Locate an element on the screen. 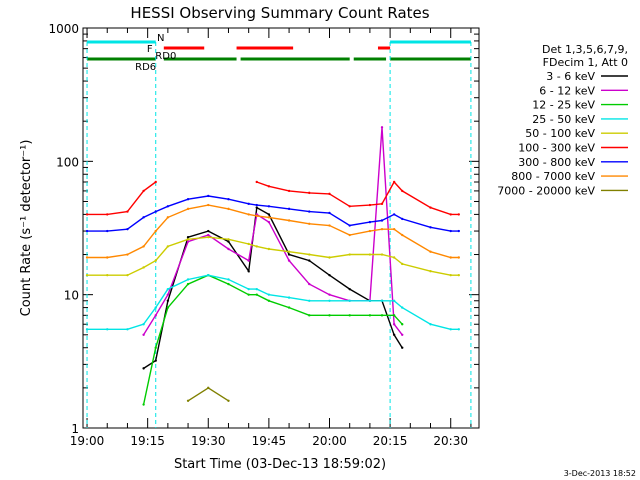 This screenshot has height=480, width=640. y-tick-label: 1 is located at coordinates (75, 429).